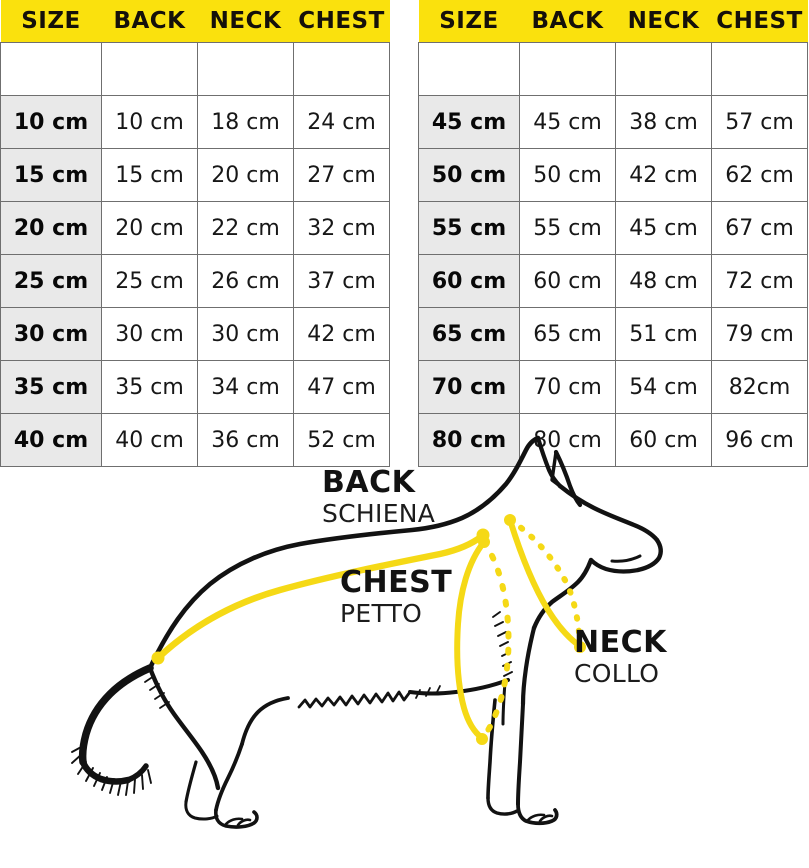 The image size is (809, 868). What do you see at coordinates (51, 387) in the screenshot?
I see `cell-size: 35 cm` at bounding box center [51, 387].